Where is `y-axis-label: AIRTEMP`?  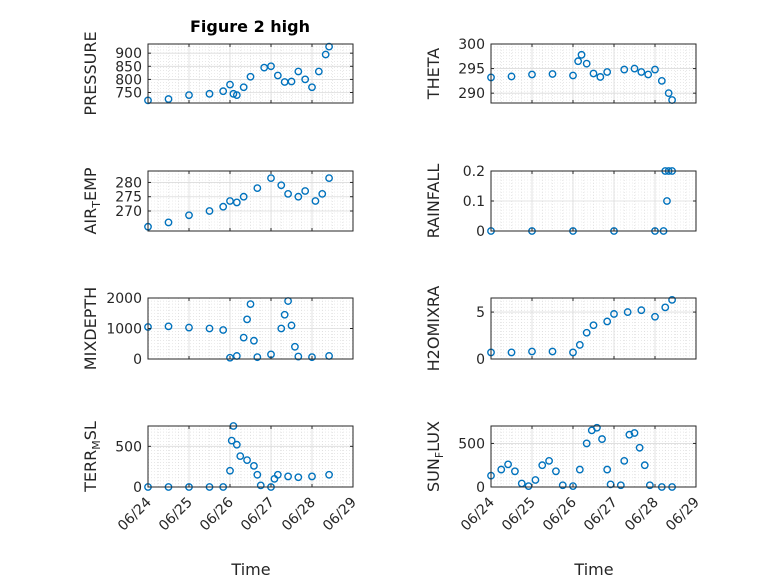
y-axis-label: AIRTEMP is located at coordinates (92, 200).